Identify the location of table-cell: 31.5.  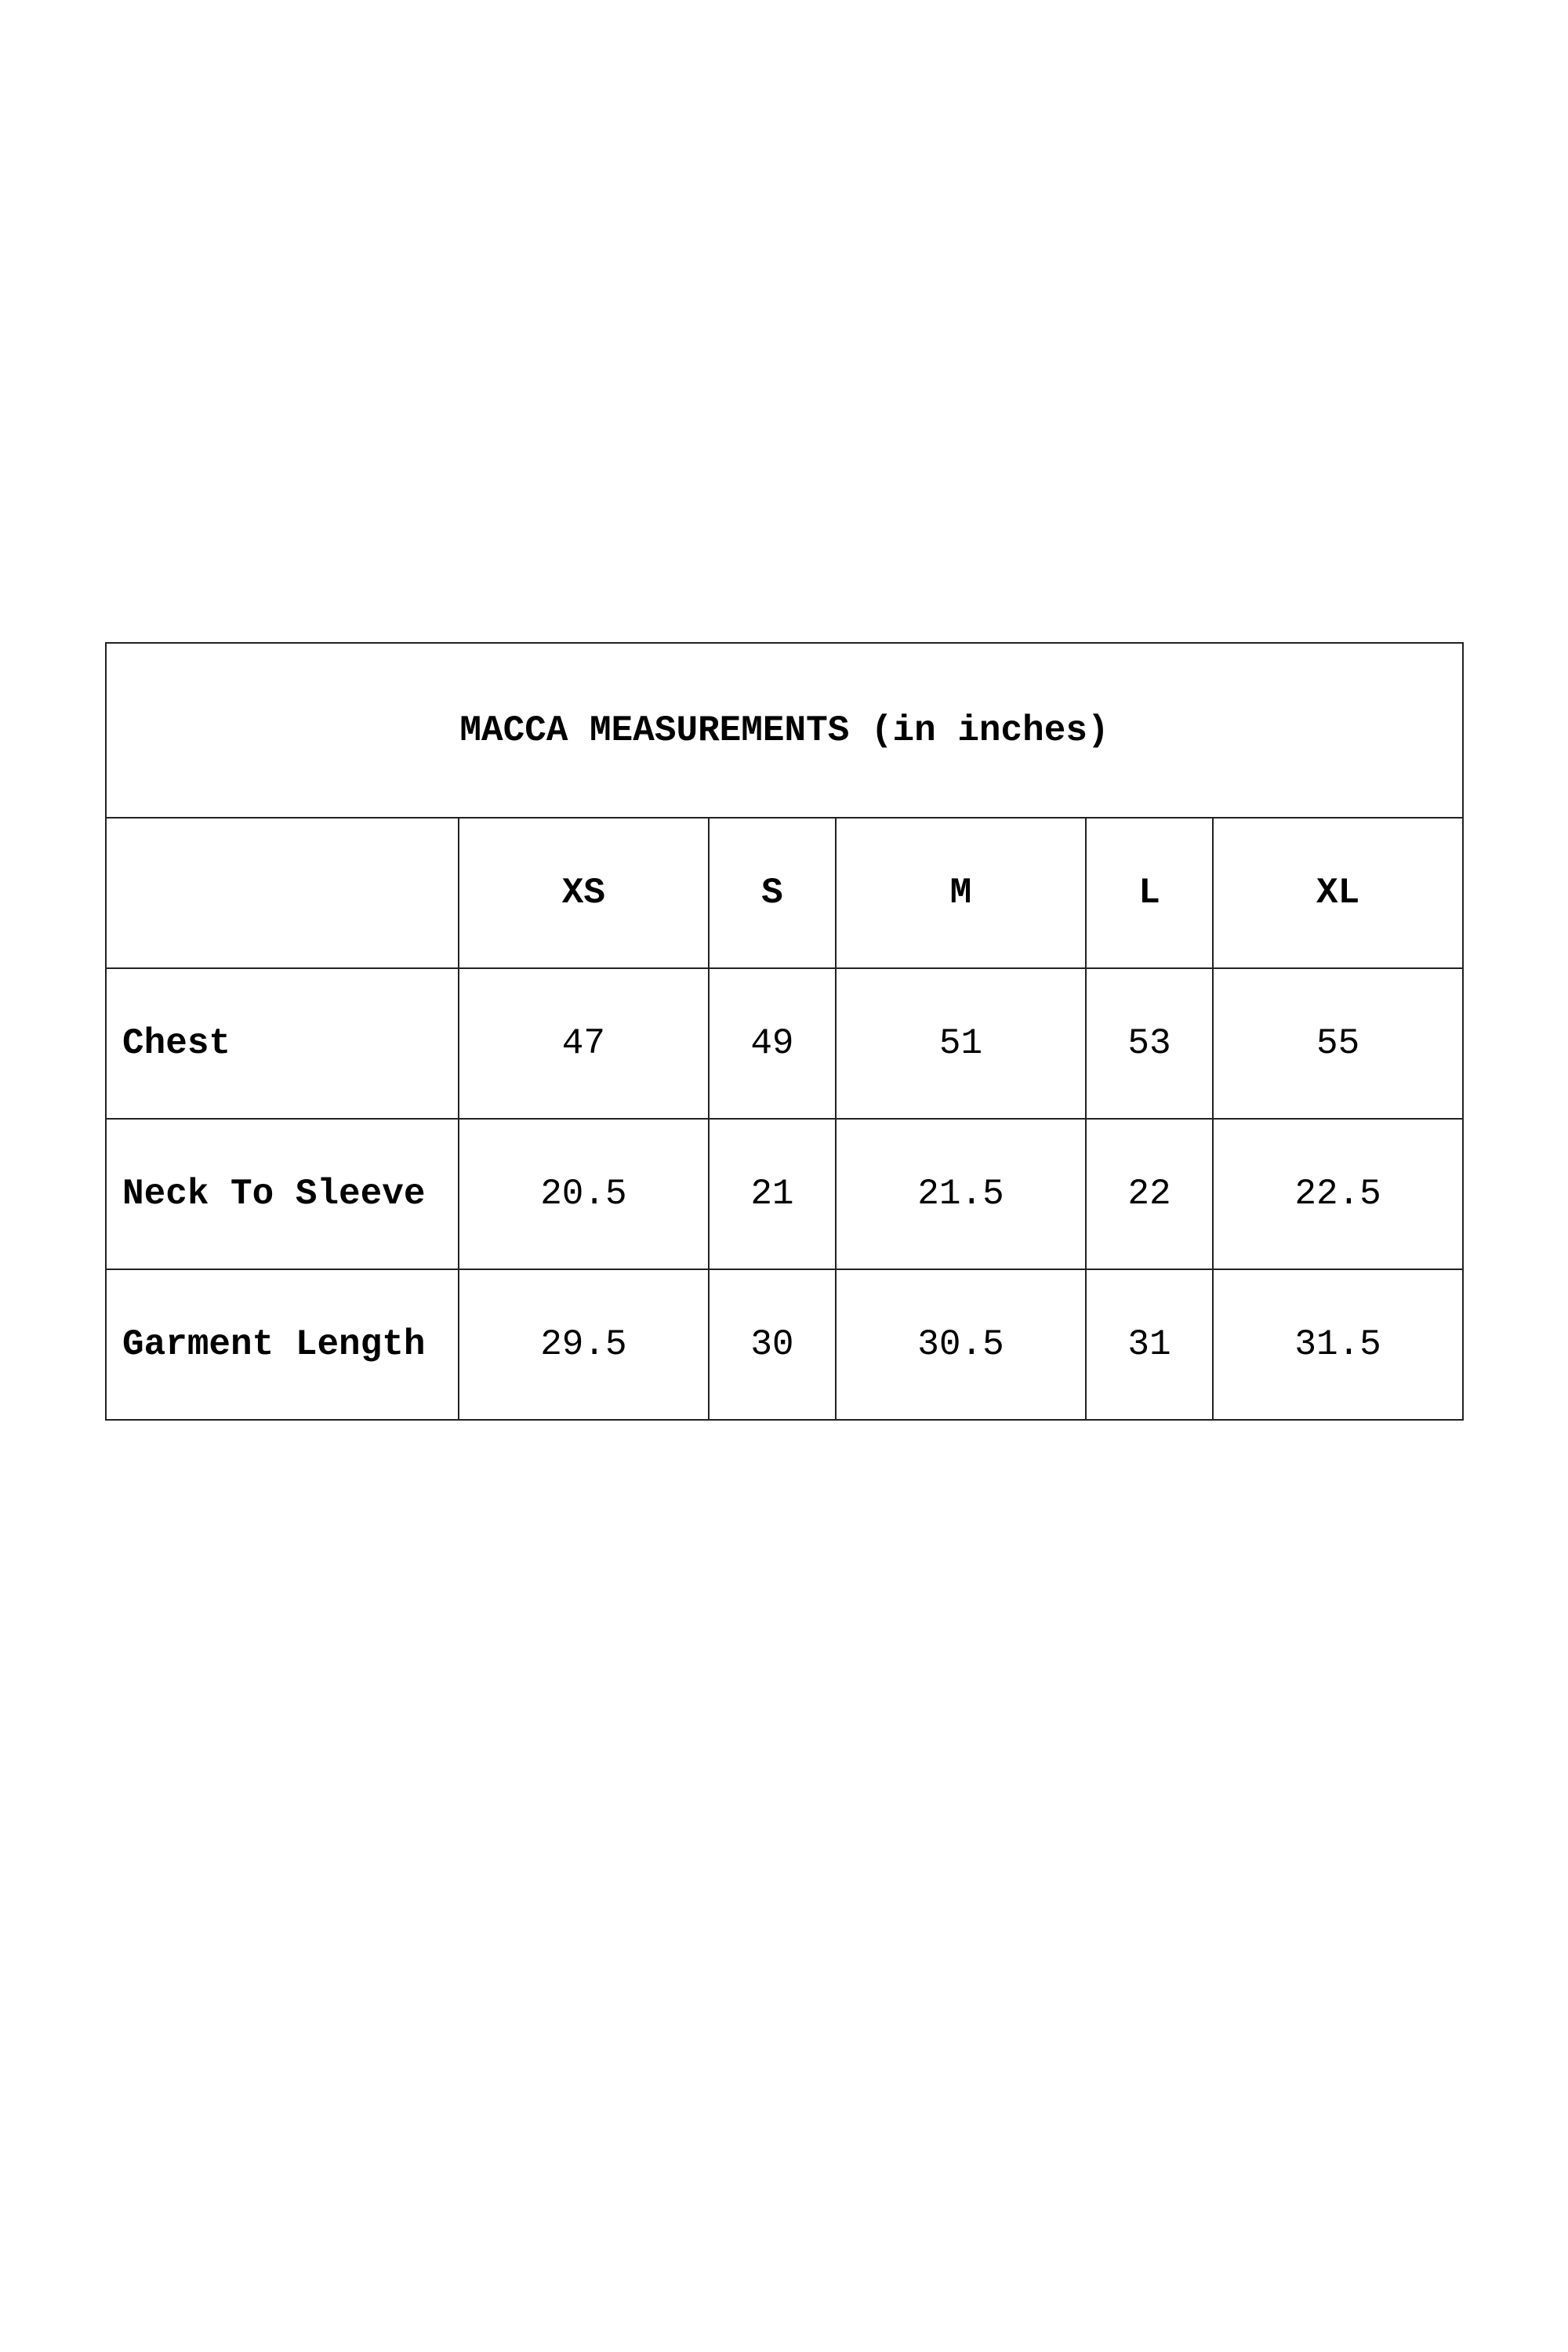
(1338, 1345).